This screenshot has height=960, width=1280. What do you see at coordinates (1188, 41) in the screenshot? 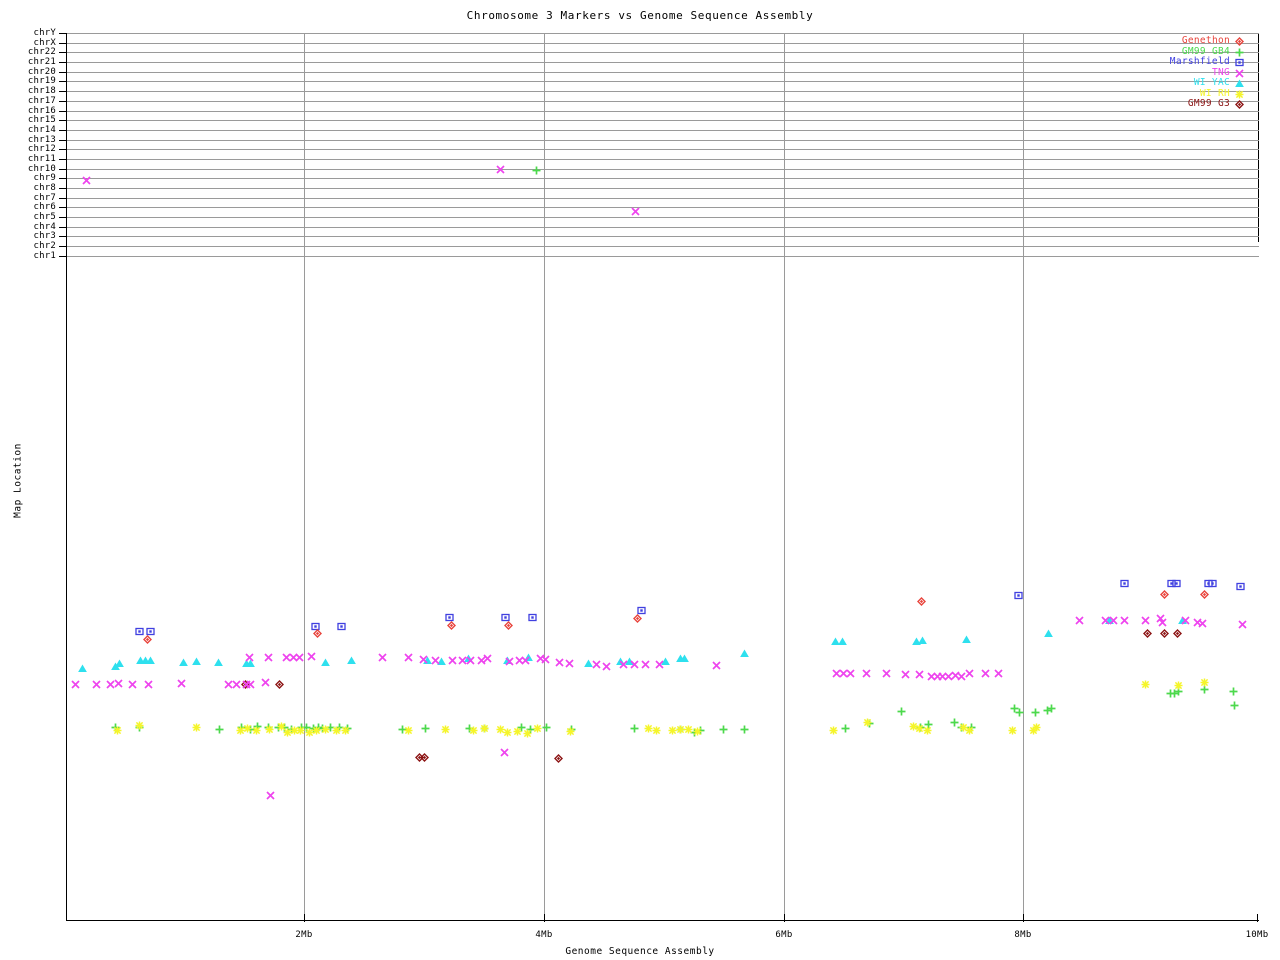
I see `legend-item-genethon: Genethon` at bounding box center [1188, 41].